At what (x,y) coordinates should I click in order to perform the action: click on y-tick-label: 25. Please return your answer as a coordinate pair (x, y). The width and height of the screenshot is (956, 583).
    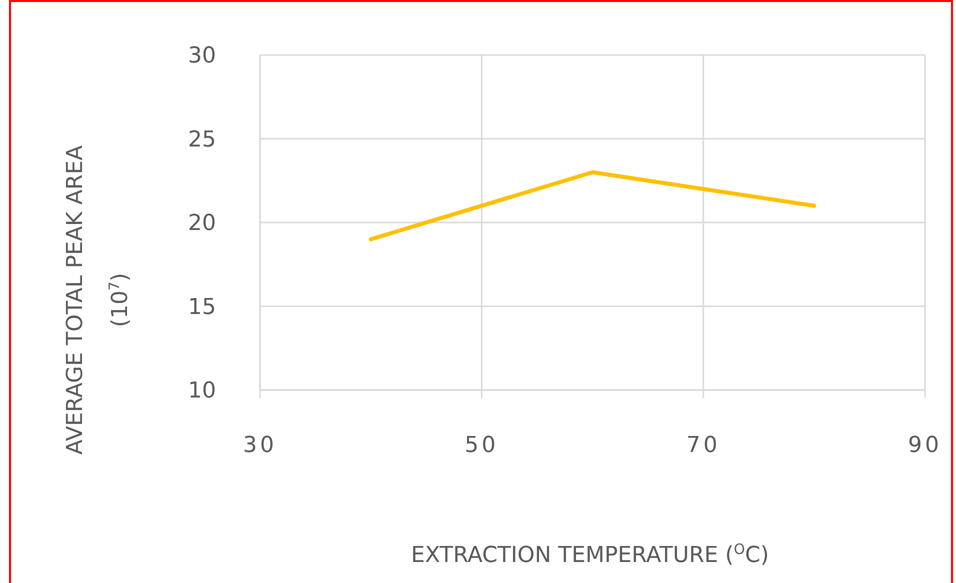
    Looking at the image, I should click on (202, 139).